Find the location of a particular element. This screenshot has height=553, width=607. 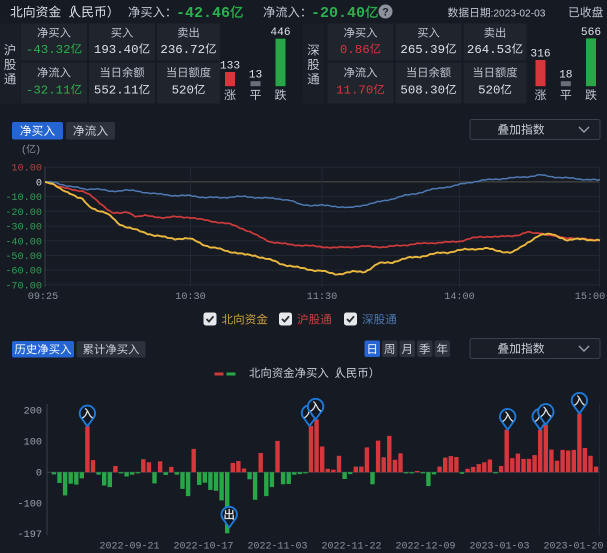

svg-text: 2023-01-20 is located at coordinates (573, 547).